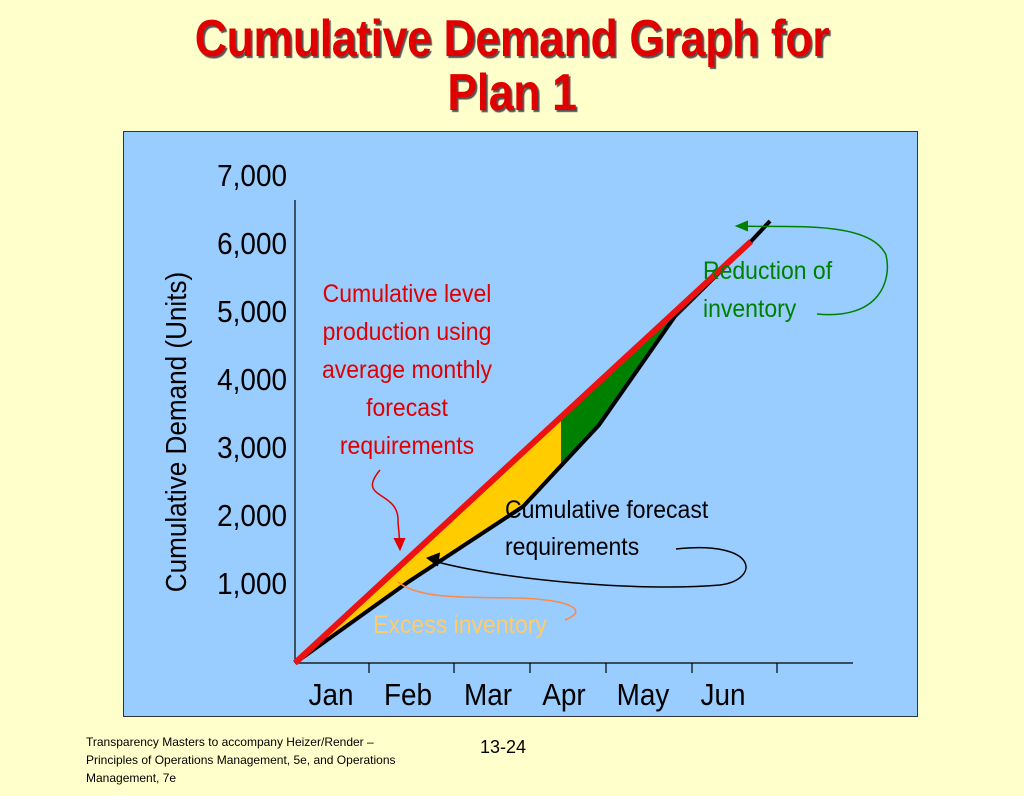  Describe the element at coordinates (749, 309) in the screenshot. I see `reduction-annotation-line: inventory` at that location.